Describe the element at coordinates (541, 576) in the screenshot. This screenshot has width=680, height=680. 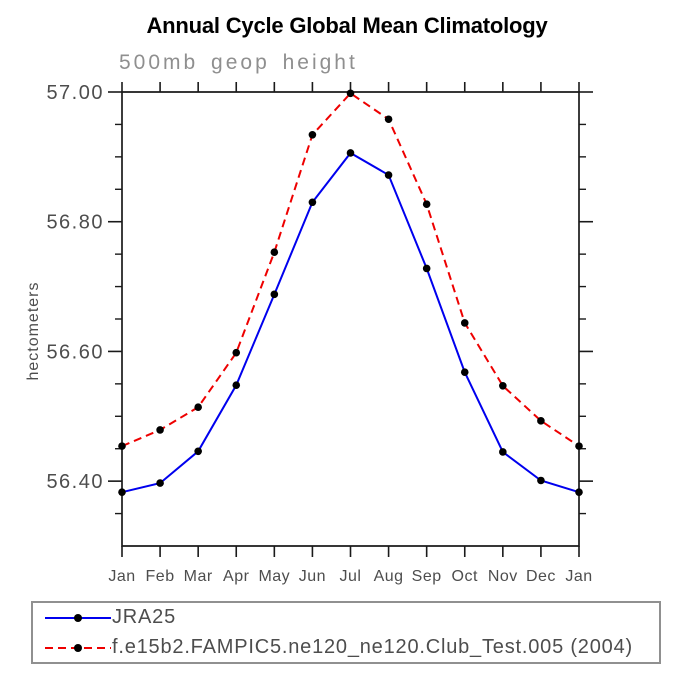
I see `x-tick-label: Dec` at that location.